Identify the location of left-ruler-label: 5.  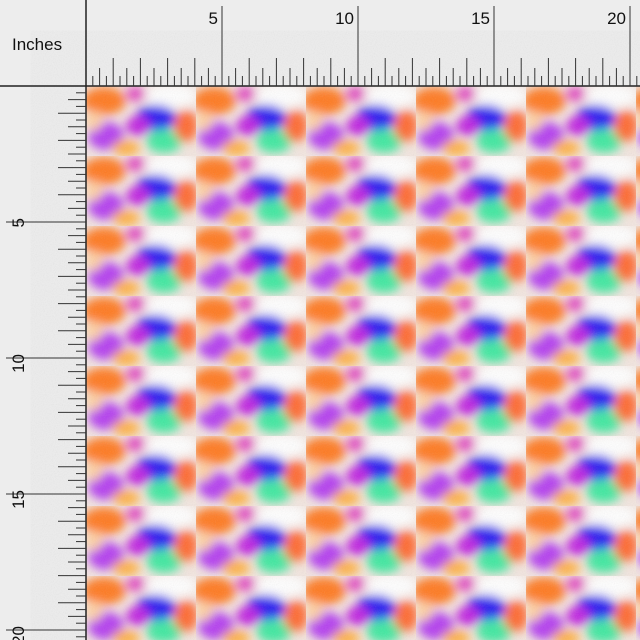
(18, 222).